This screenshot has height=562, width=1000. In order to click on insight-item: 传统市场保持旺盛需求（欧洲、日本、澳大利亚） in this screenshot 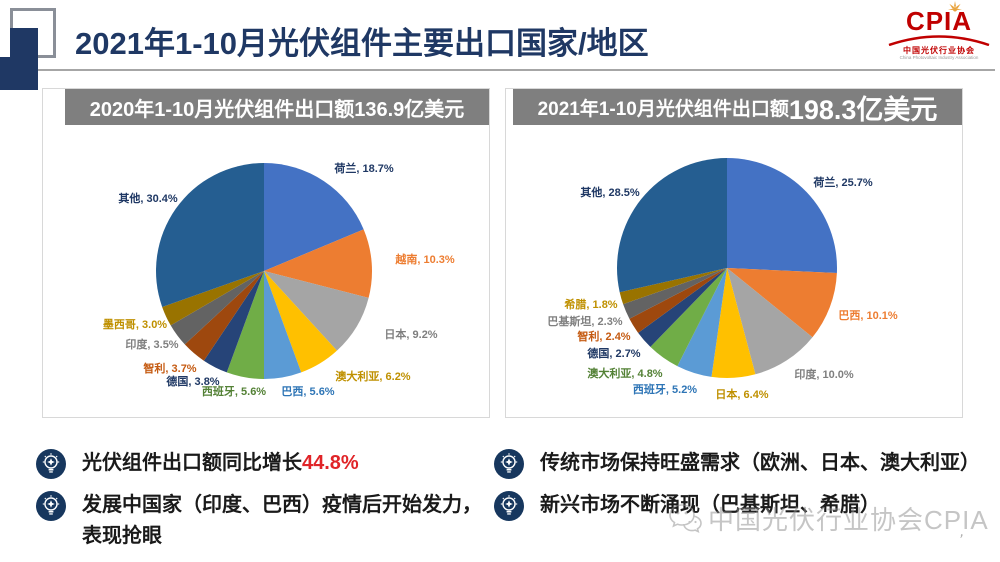, I will do `click(745, 463)`.